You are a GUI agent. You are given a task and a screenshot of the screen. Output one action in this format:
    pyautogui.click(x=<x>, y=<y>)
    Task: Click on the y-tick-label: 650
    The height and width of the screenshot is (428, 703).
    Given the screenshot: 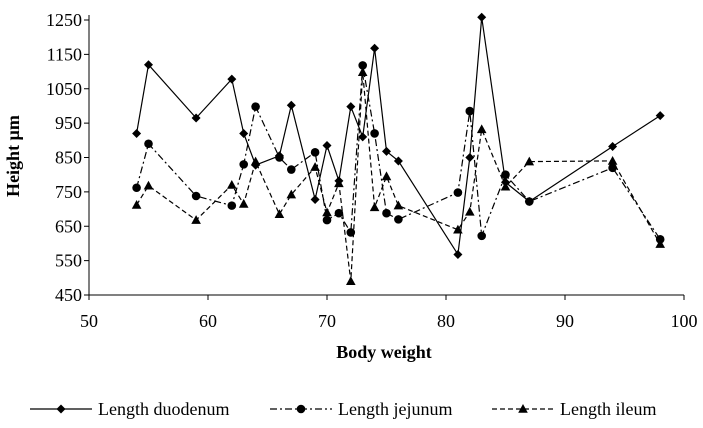 What is the action you would take?
    pyautogui.click(x=68, y=226)
    